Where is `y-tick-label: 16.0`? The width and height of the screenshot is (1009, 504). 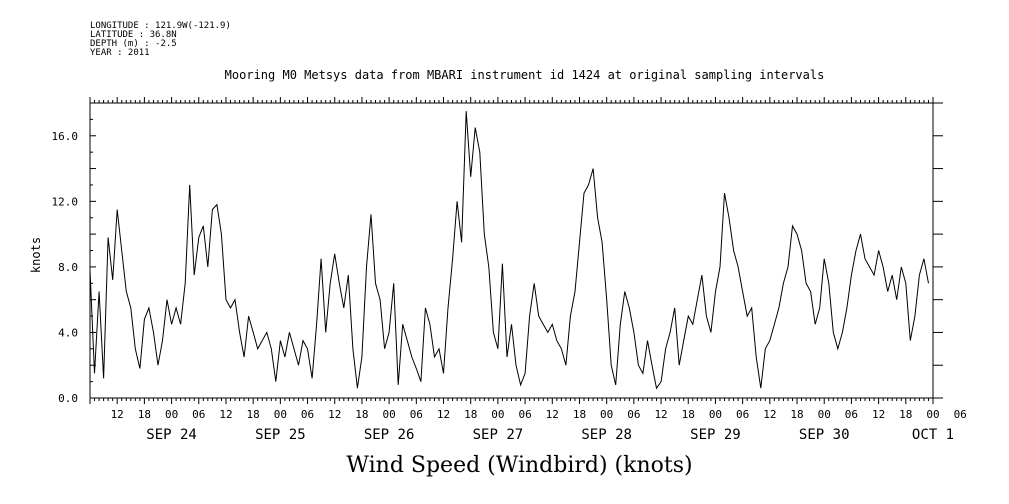
y-tick-label: 16.0 is located at coordinates (65, 136).